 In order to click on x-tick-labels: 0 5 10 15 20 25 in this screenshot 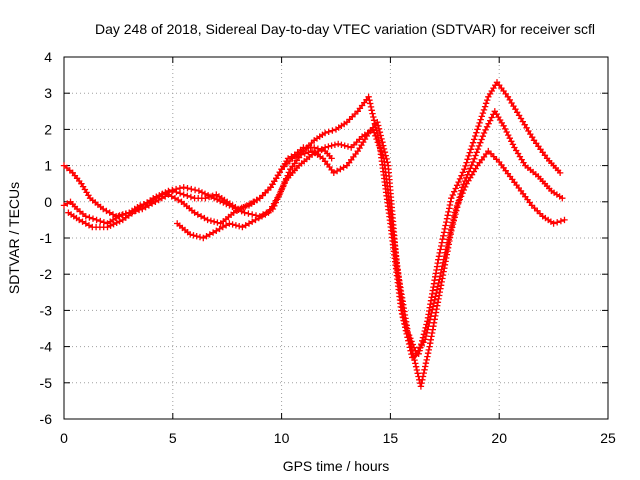, I will do `click(338, 438)`.